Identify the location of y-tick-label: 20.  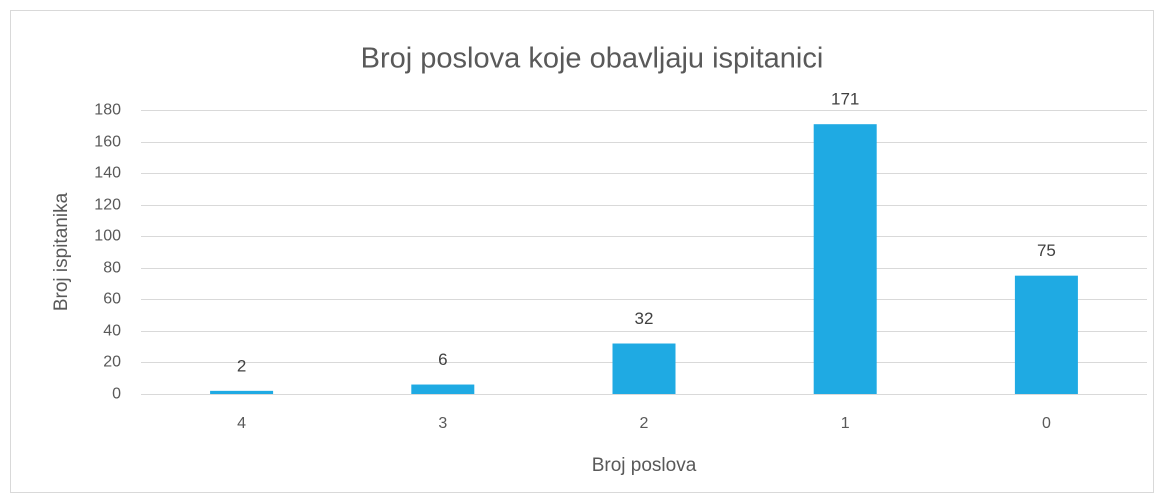
(112, 362).